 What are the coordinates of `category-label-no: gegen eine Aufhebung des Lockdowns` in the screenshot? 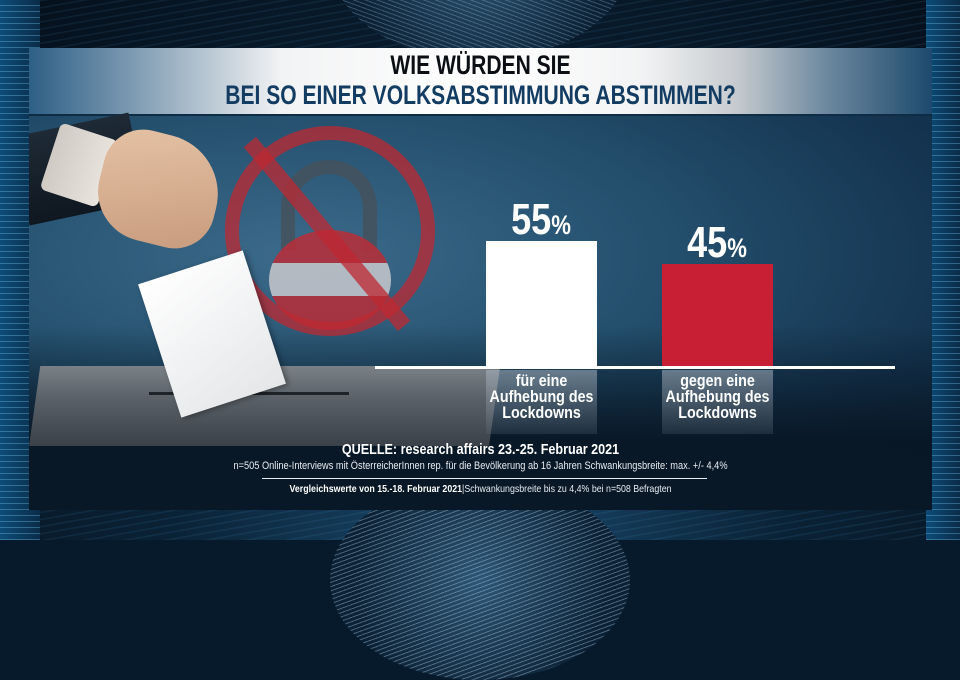 It's located at (717, 396).